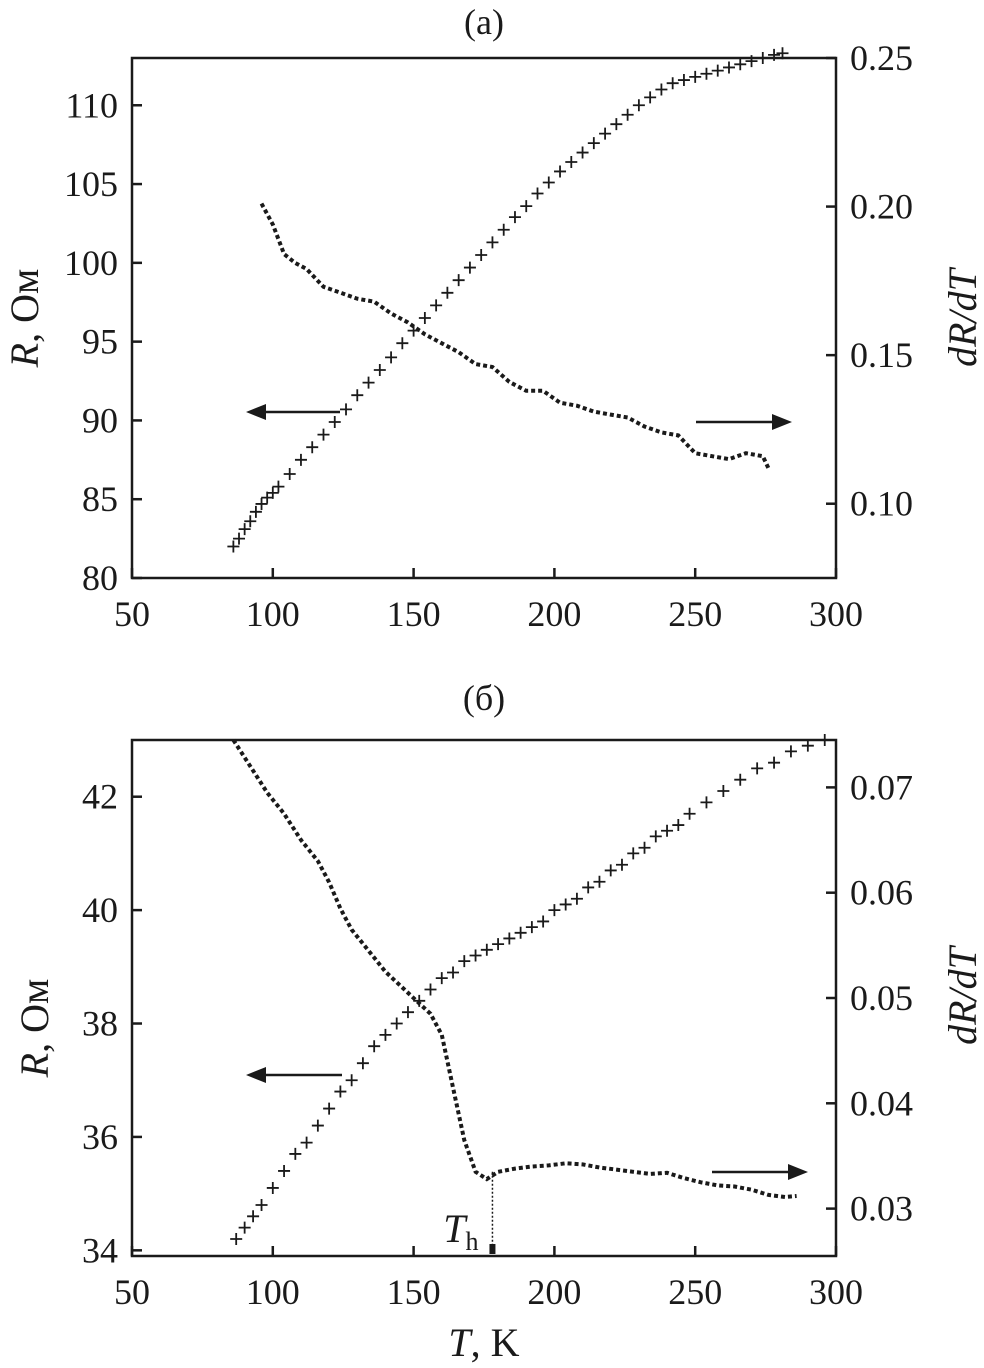  I want to click on panel-a-x-tick-label: 300, so click(836, 614).